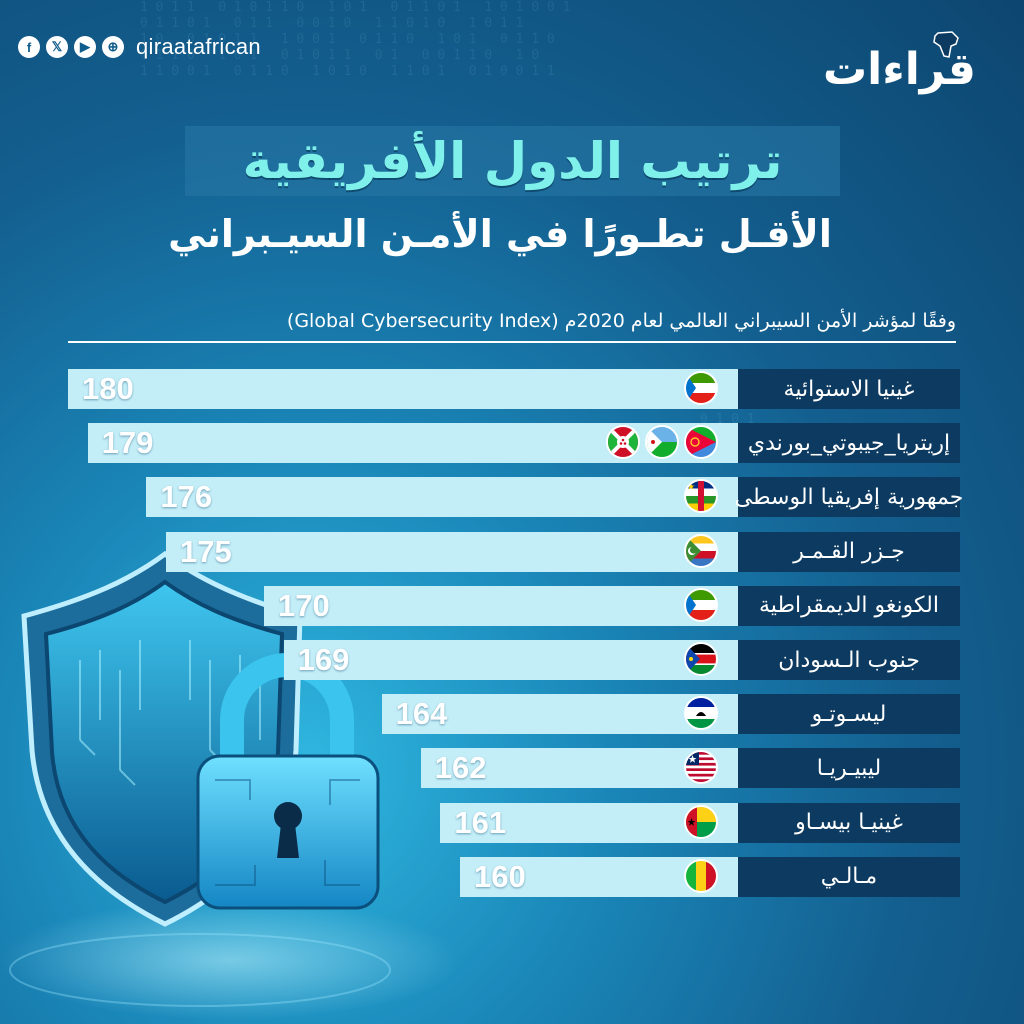  I want to click on lesotho-flag-icon, so click(701, 713).